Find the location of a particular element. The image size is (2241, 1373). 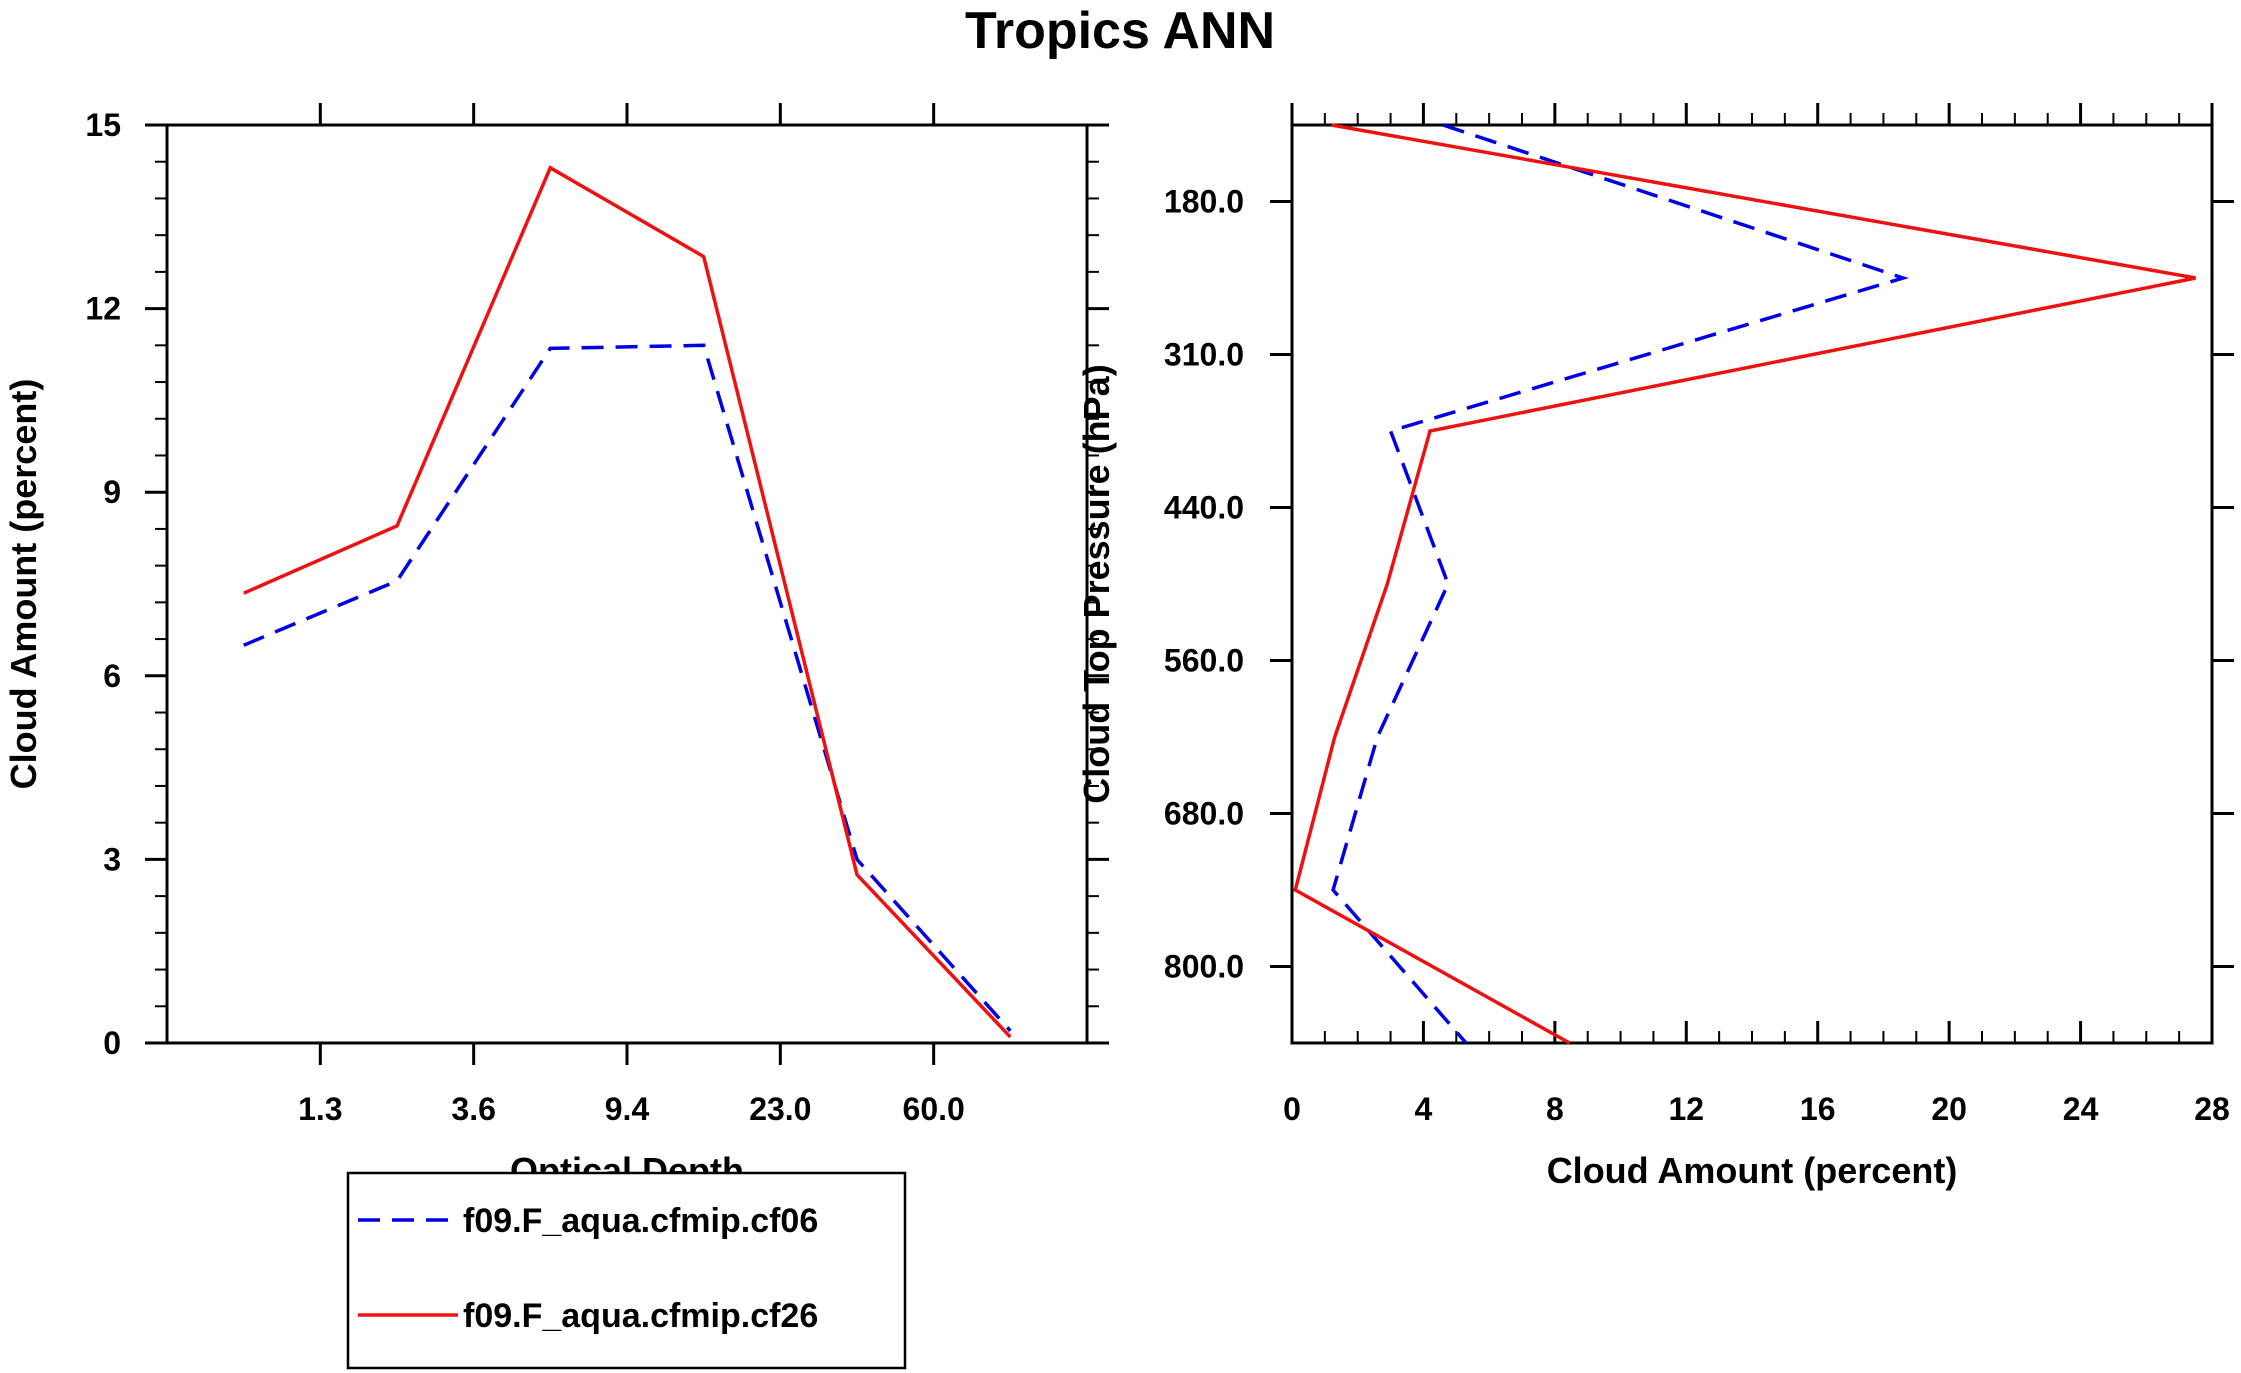

y-tick-label-right: 180.0 is located at coordinates (1204, 202).